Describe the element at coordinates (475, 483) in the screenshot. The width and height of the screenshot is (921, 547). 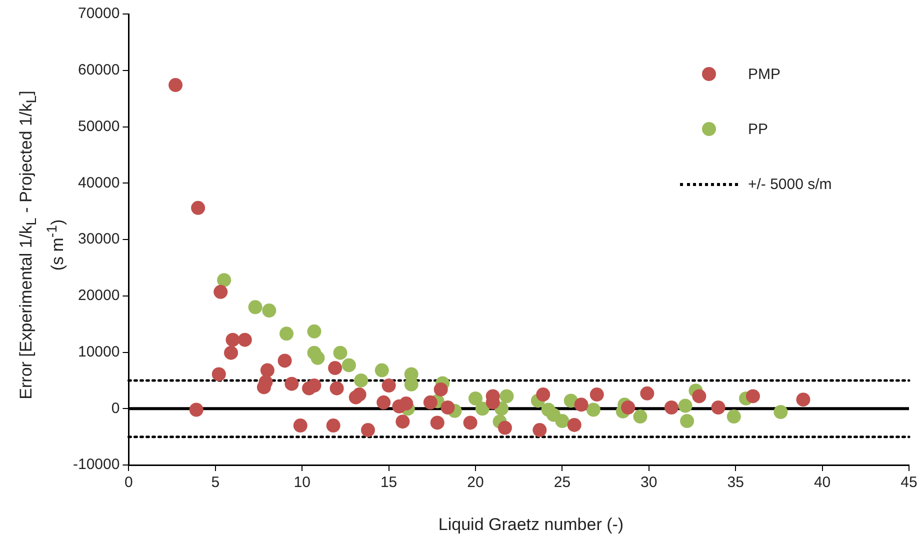
I see `x-tick-label: 20` at that location.